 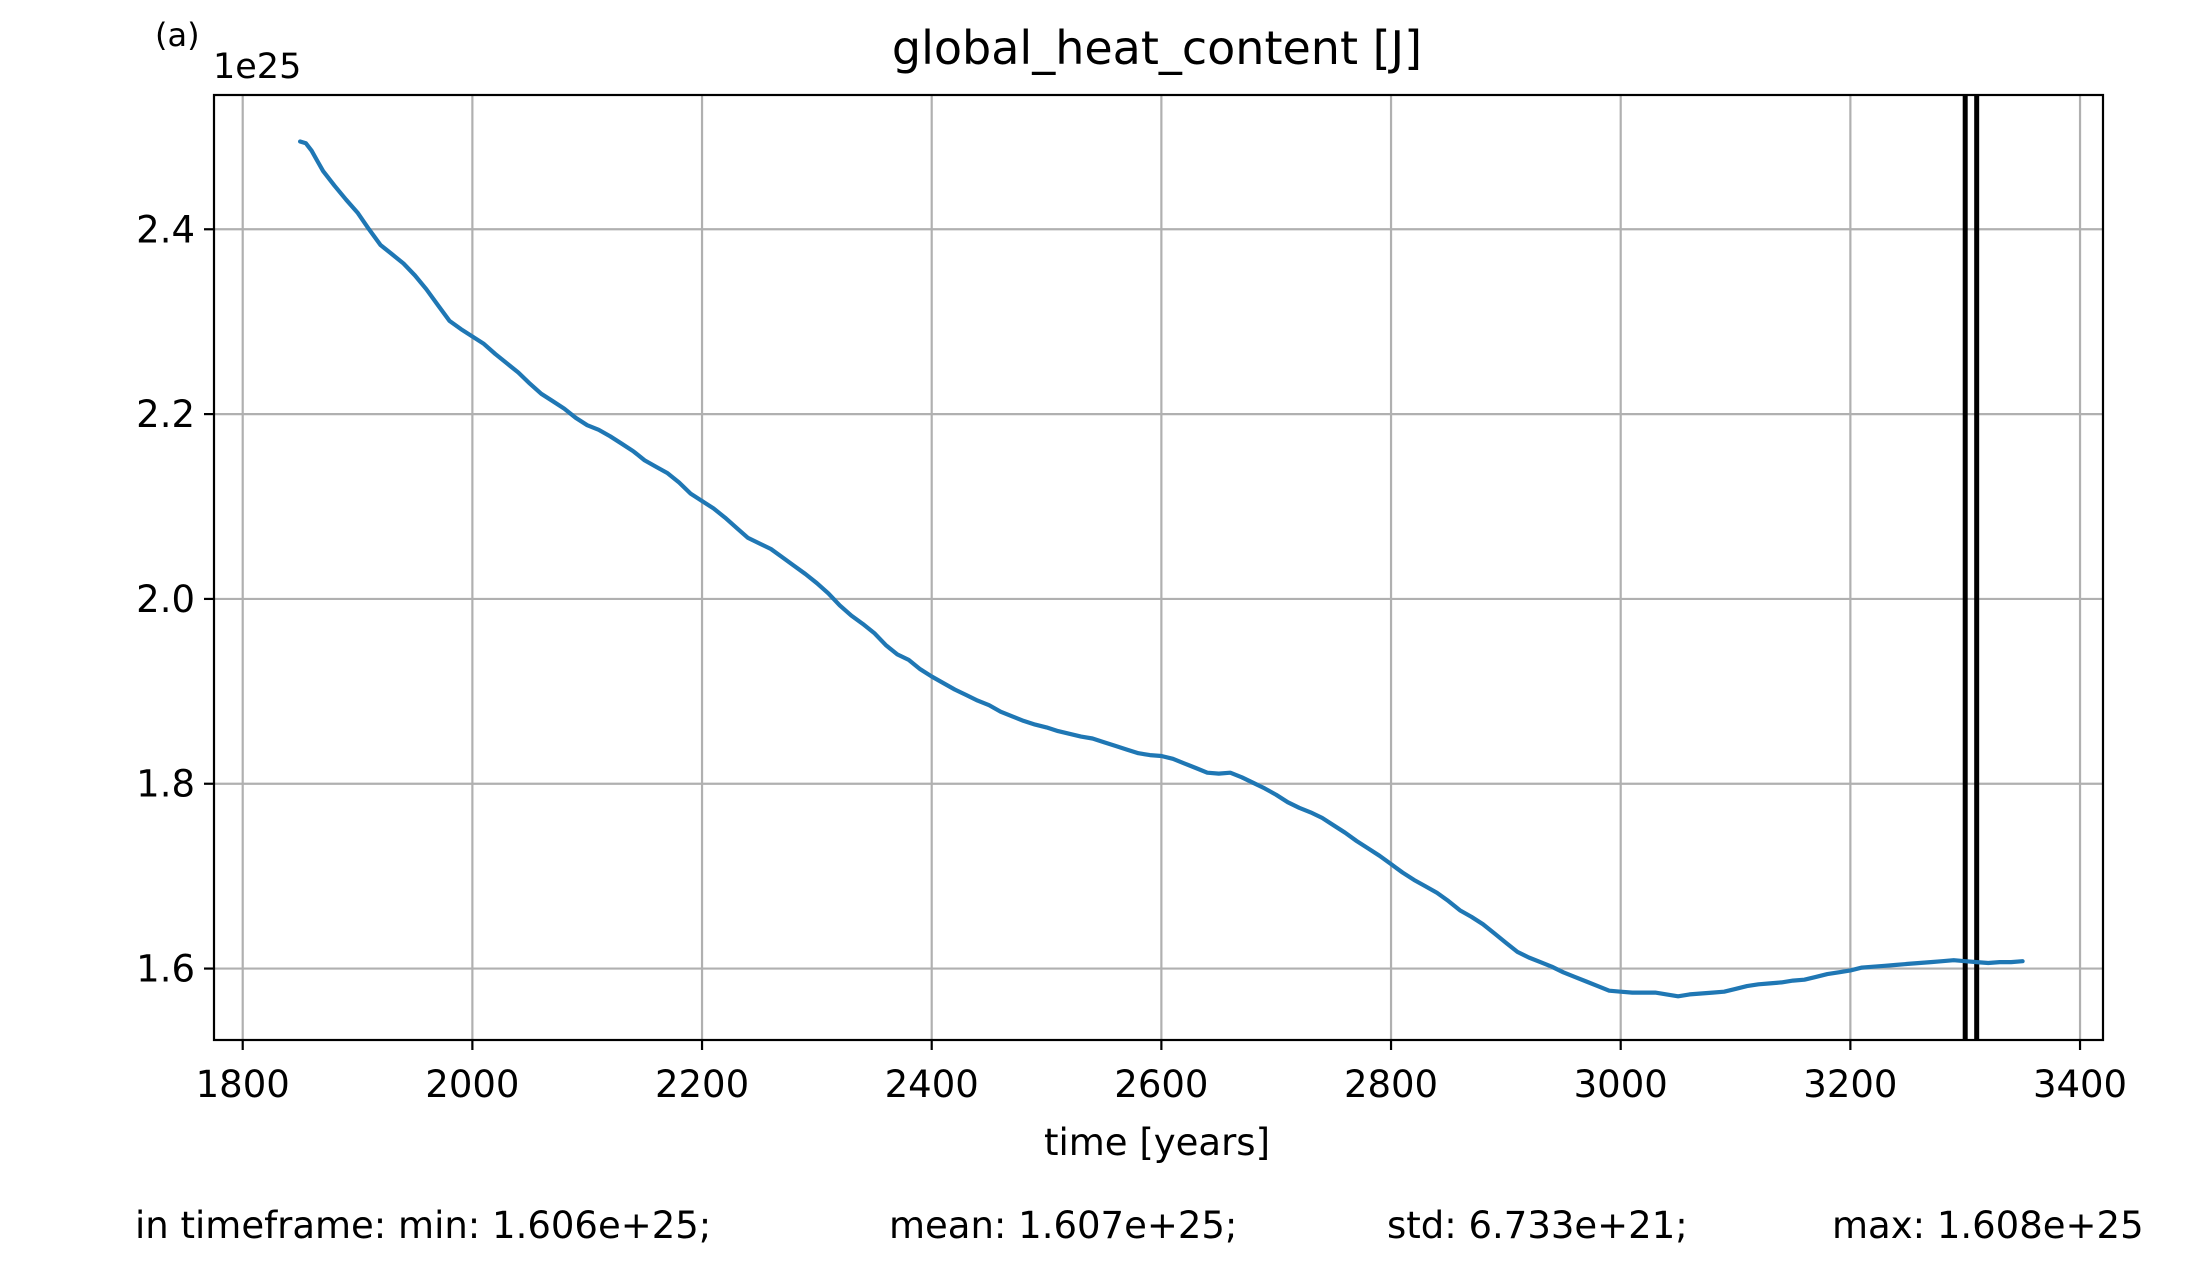 I want to click on chart-title: global_heat_content [J], so click(x=1157, y=48).